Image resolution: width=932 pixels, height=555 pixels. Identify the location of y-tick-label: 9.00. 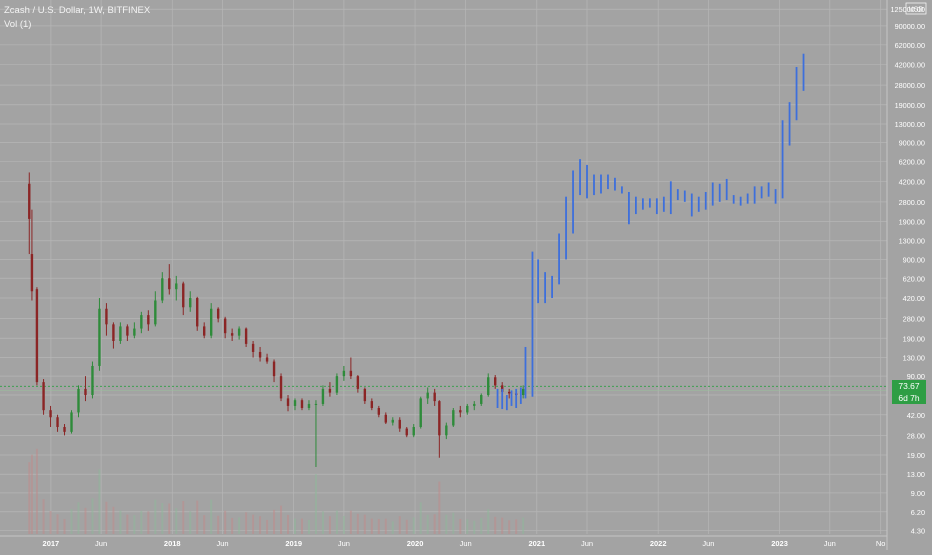
(918, 493).